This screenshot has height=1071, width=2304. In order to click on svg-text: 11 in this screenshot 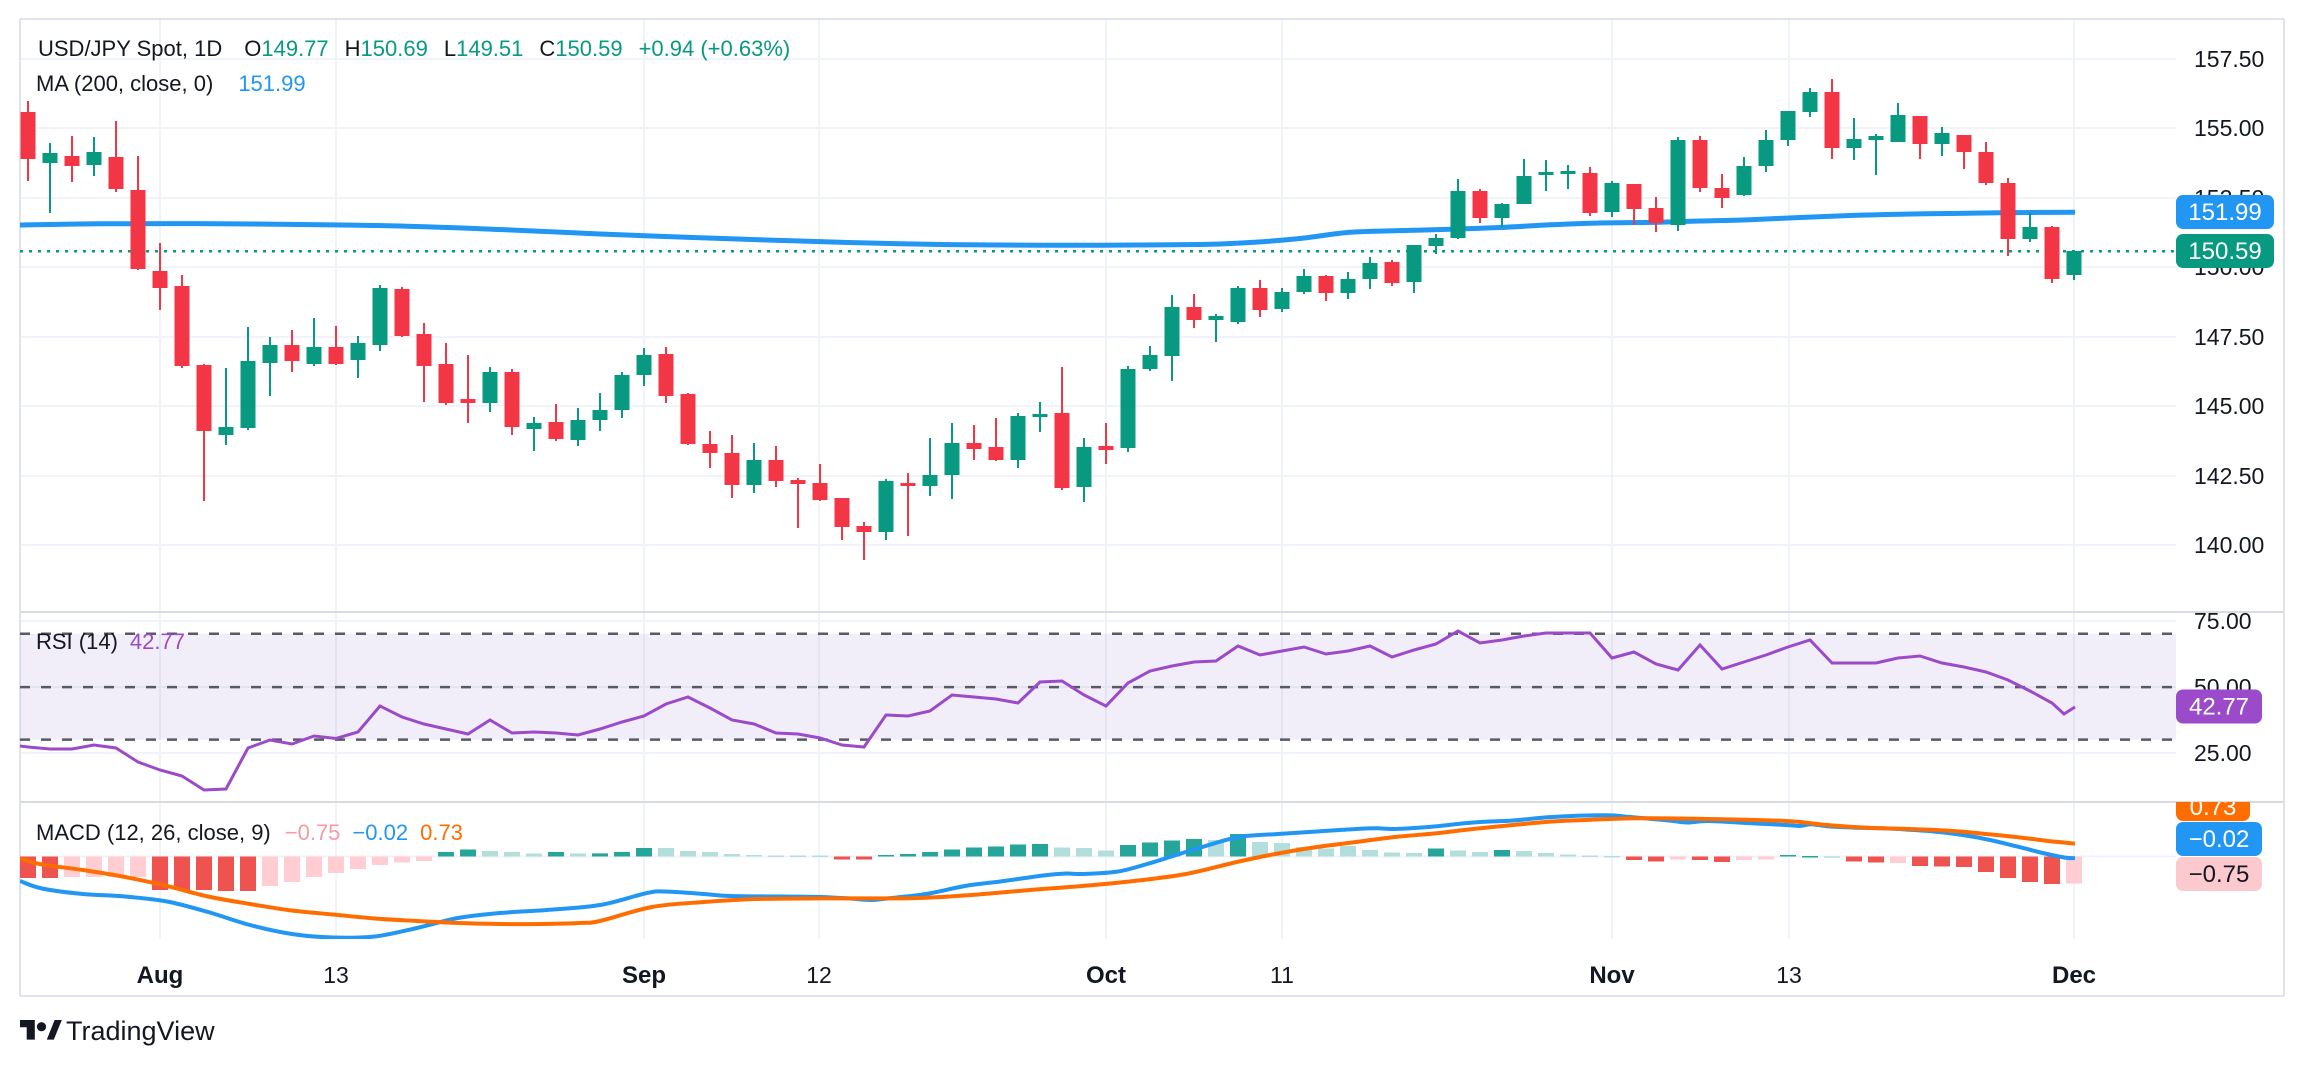, I will do `click(1282, 975)`.